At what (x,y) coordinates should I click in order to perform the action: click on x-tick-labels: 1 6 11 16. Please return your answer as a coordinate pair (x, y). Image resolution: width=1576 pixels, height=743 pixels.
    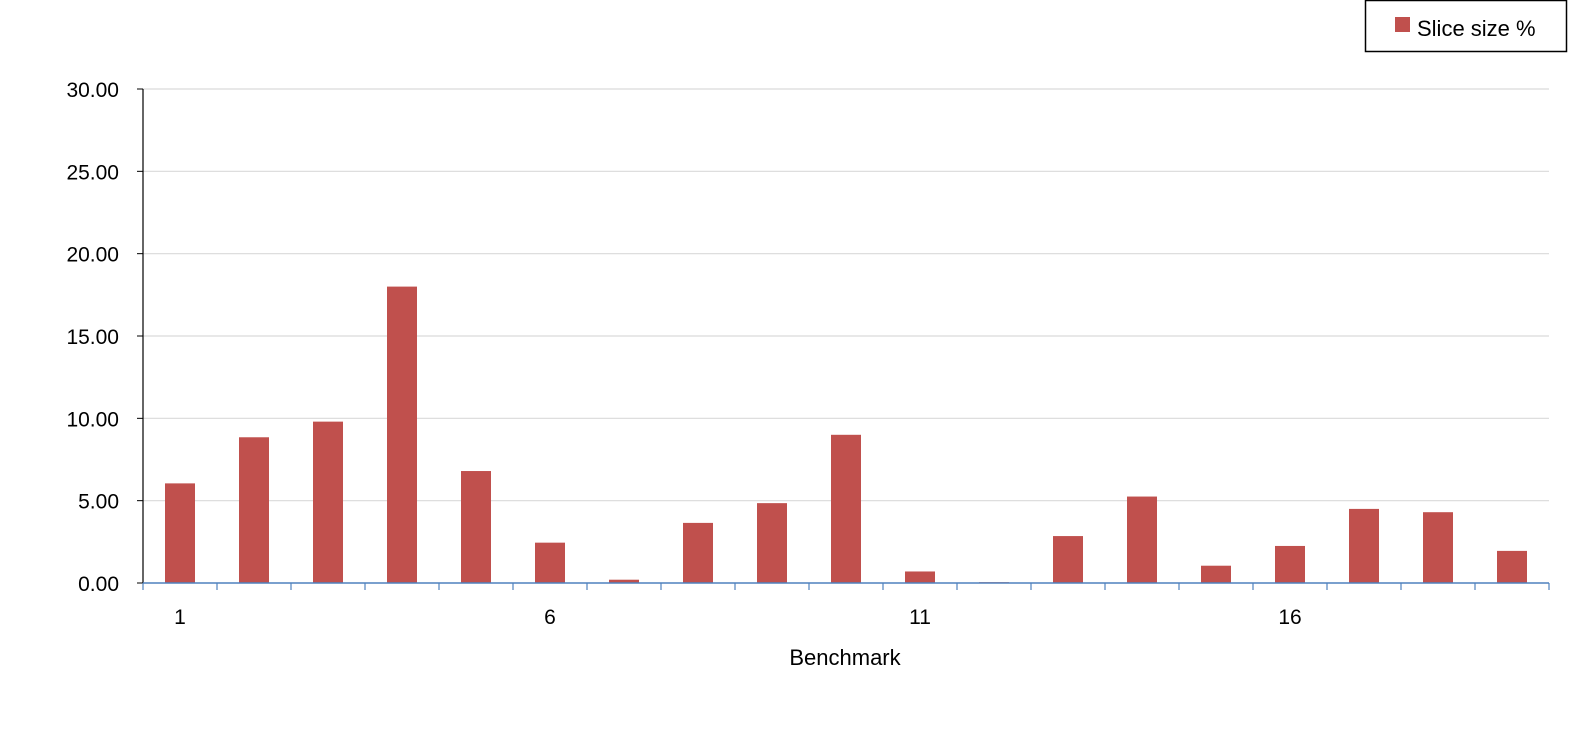
    Looking at the image, I should click on (738, 617).